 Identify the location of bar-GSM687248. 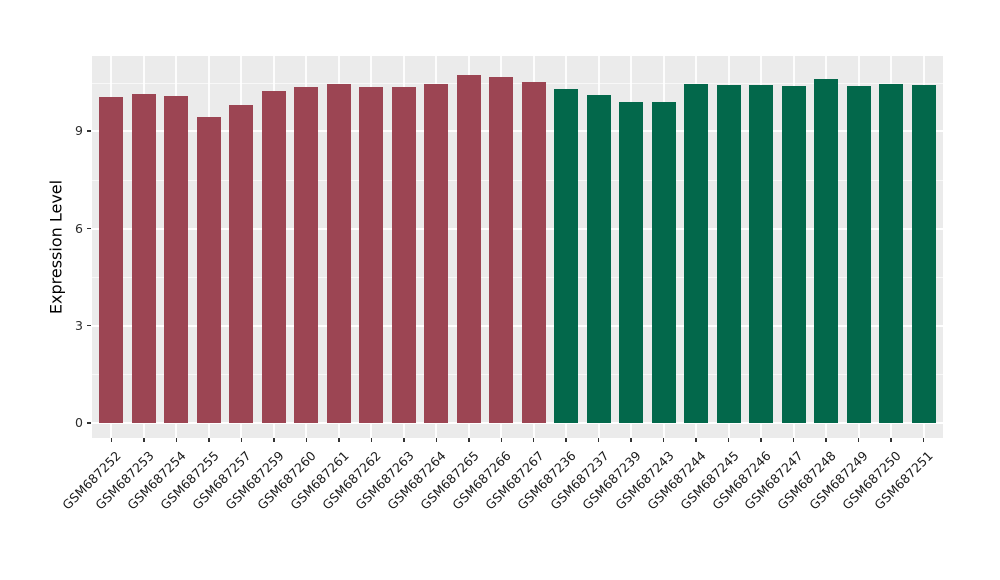
(826, 250).